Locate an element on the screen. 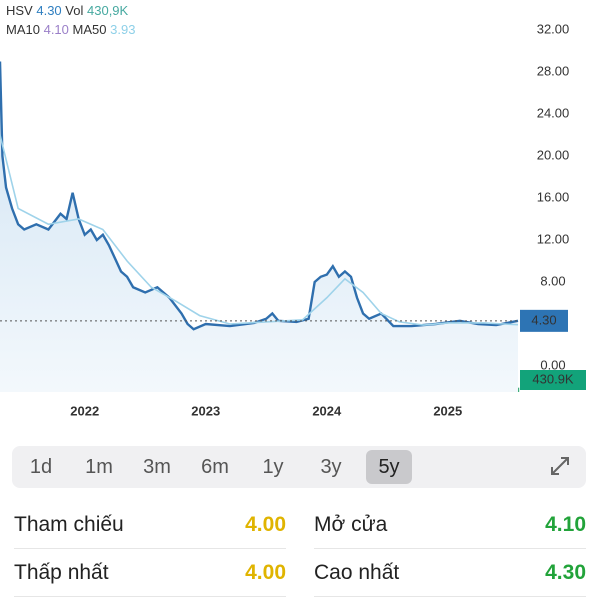 This screenshot has height=600, width=600. y-tick-label: 8.00 is located at coordinates (552, 280).